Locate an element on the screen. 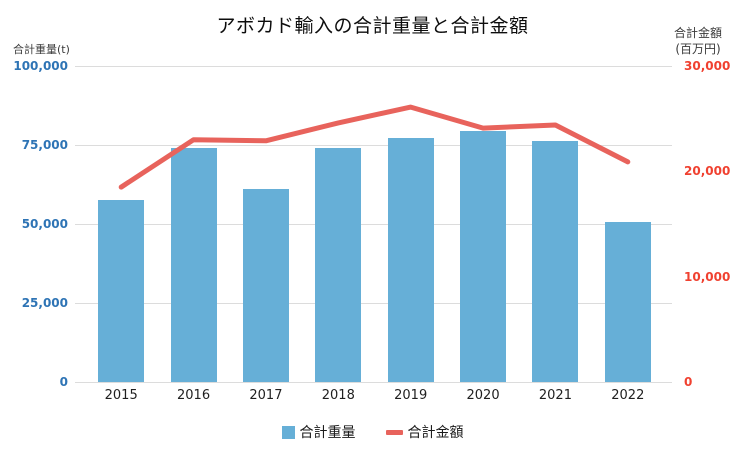  legend-item-amount: 合計金額 is located at coordinates (424, 432).